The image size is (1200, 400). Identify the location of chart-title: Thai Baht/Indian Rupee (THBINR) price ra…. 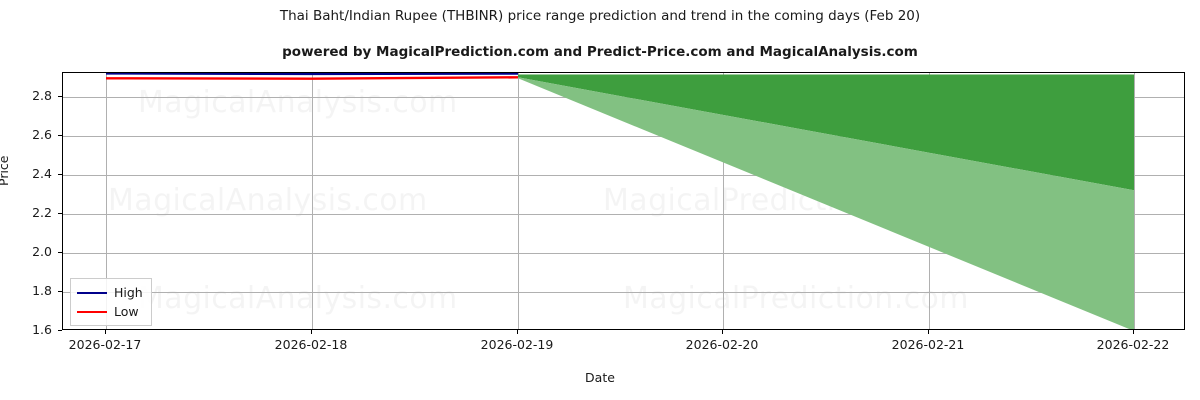
(600, 16).